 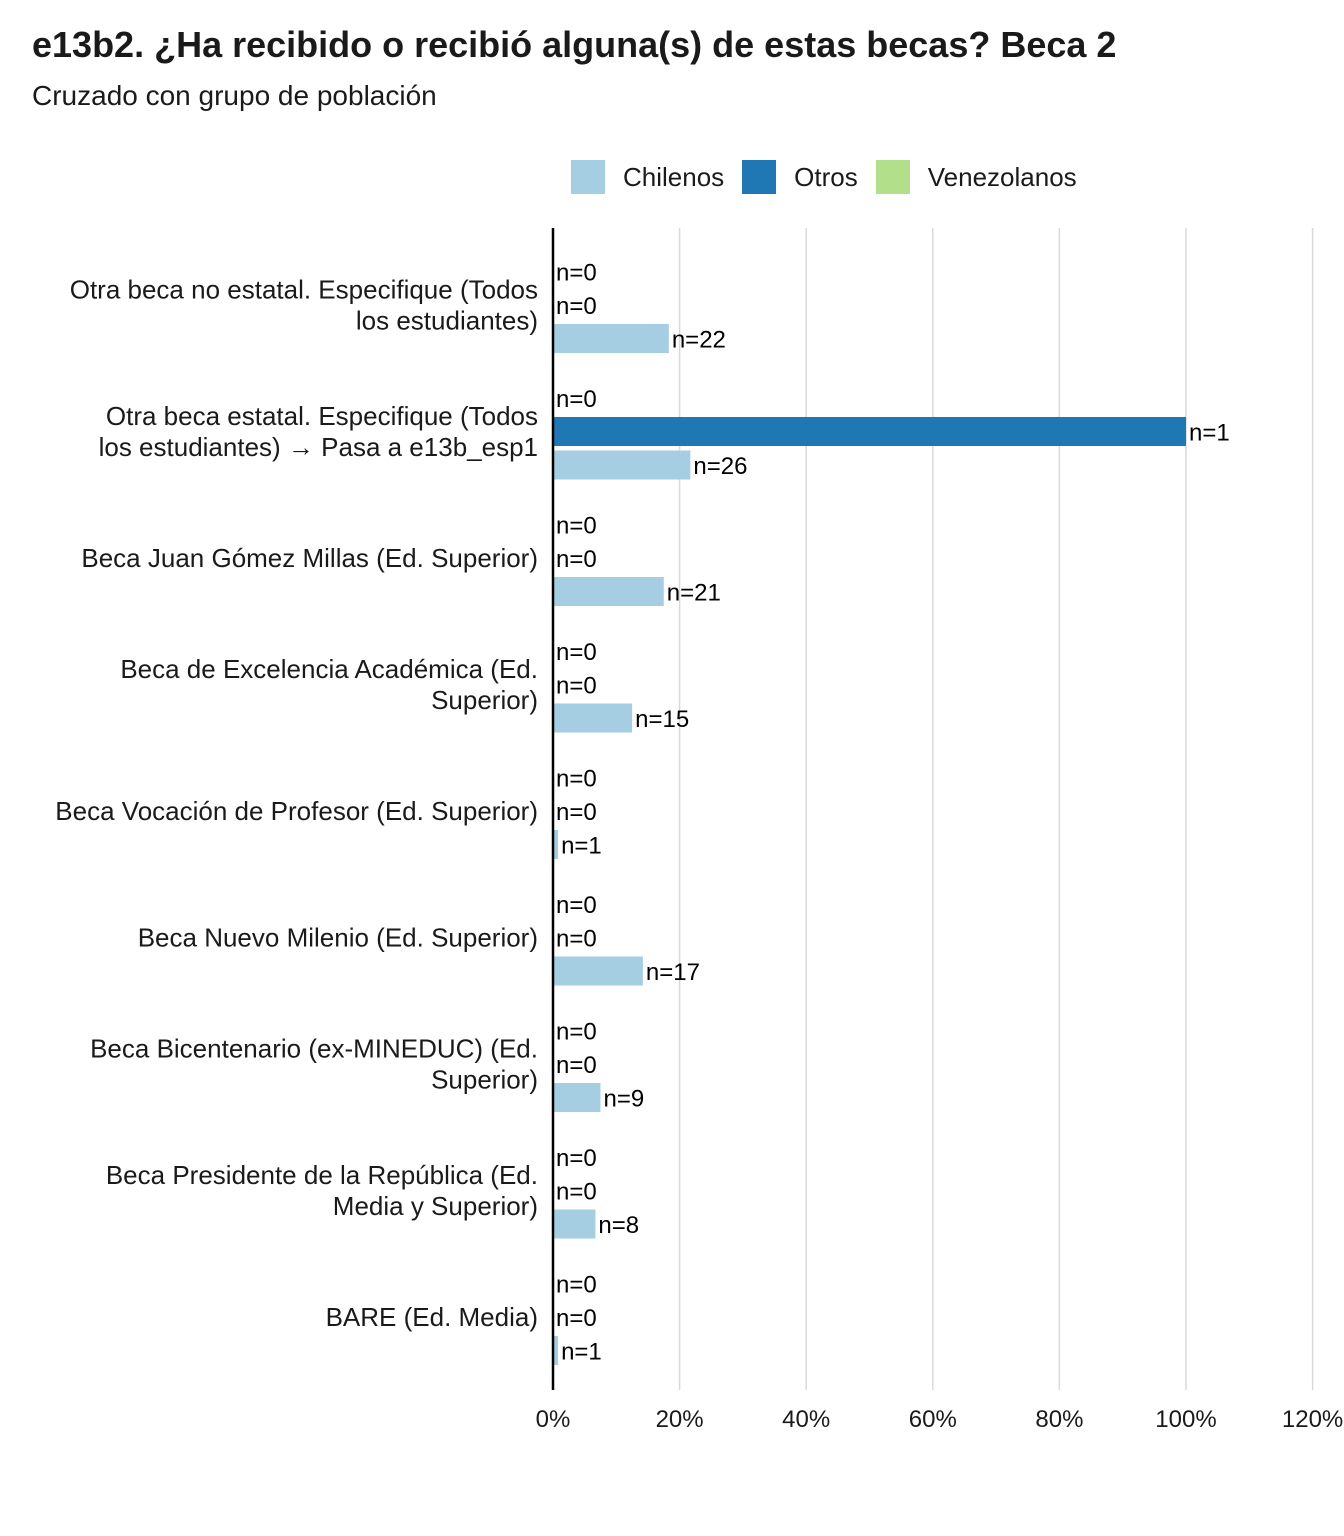 What do you see at coordinates (432, 1317) in the screenshot?
I see `category-label: BARE (Ed. Media)` at bounding box center [432, 1317].